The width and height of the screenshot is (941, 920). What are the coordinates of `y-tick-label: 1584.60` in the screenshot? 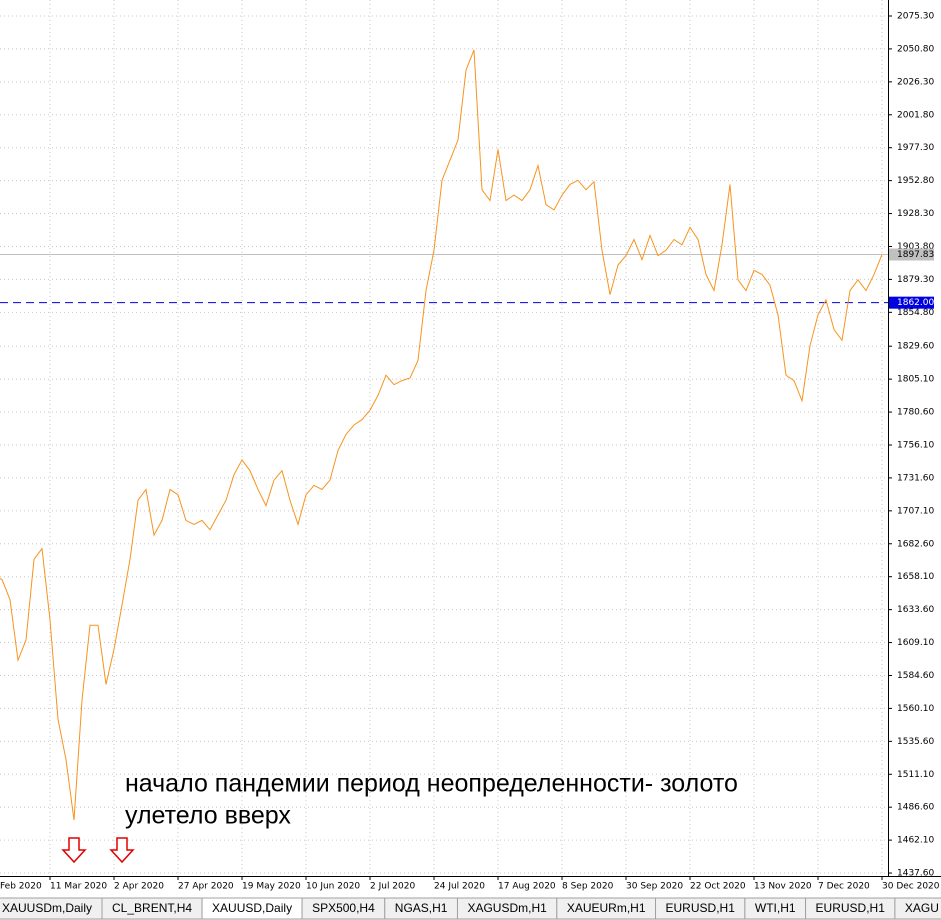 It's located at (915, 676).